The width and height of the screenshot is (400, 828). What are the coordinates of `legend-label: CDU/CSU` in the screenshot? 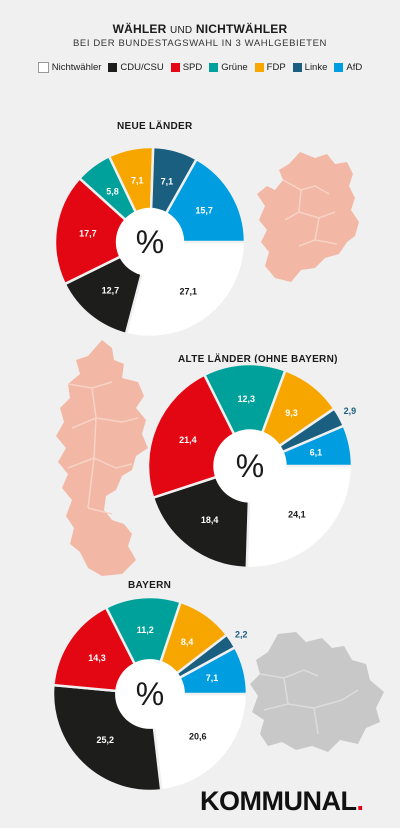 It's located at (142, 67).